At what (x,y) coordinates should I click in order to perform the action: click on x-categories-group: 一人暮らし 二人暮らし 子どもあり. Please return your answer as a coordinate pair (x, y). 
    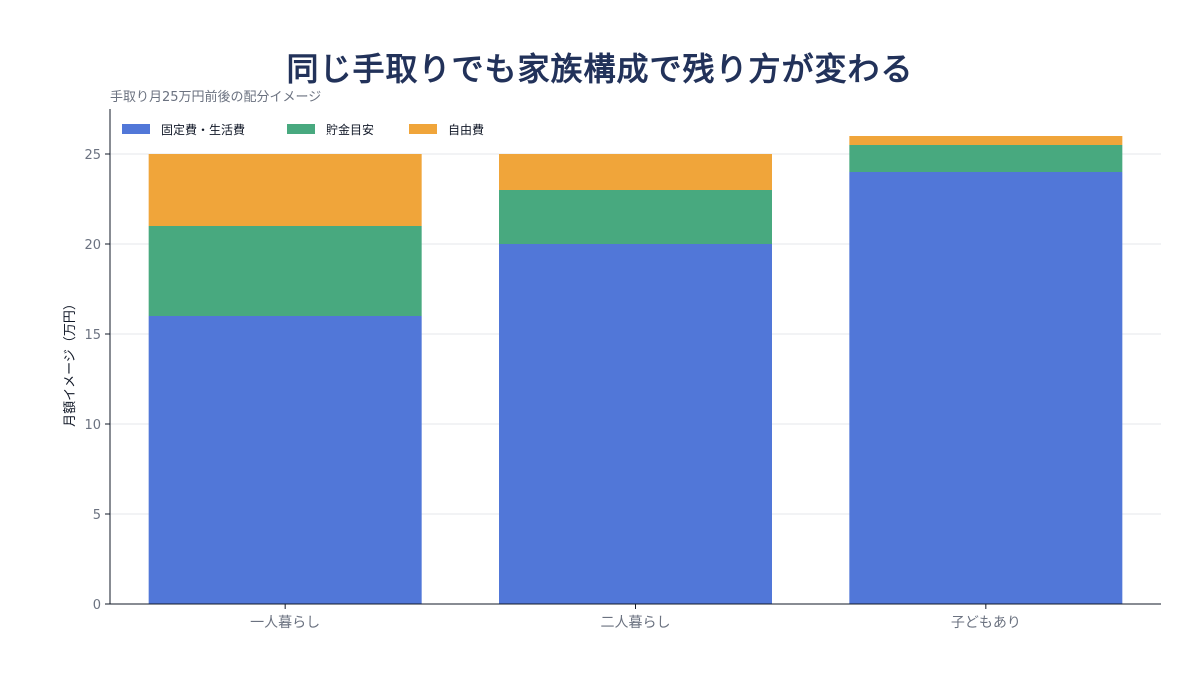
    Looking at the image, I should click on (635, 617).